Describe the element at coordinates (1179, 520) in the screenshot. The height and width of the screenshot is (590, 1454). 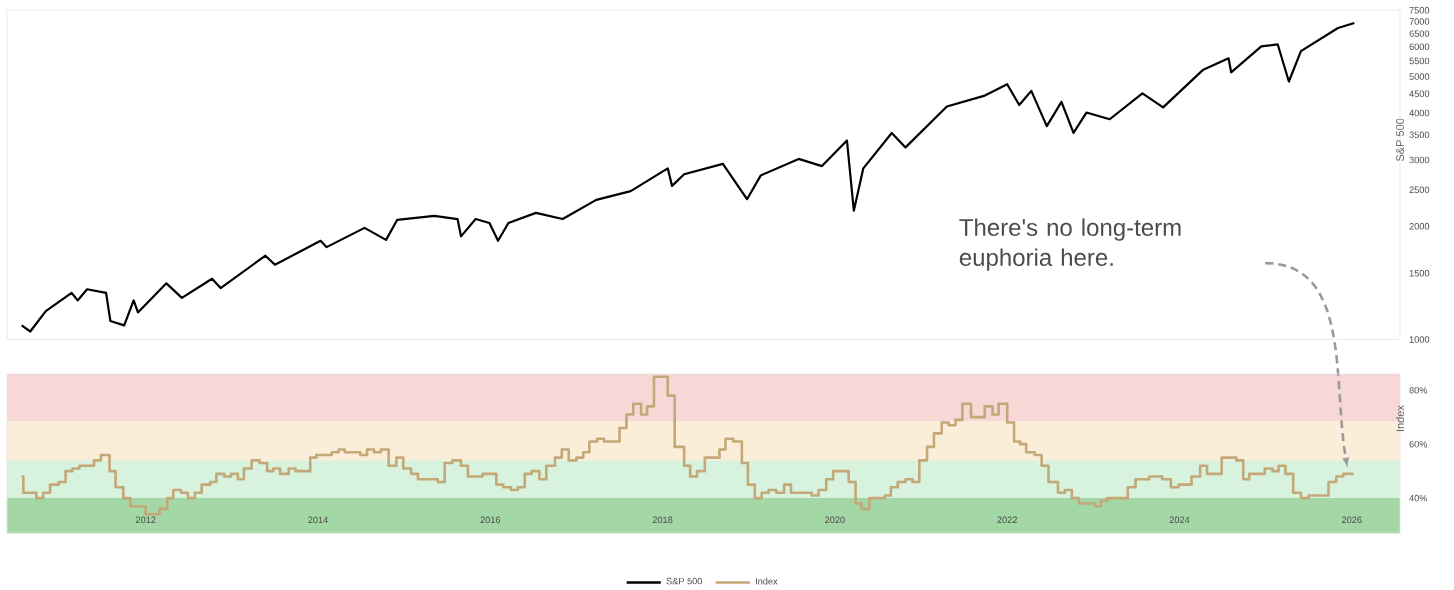
I see `x-tick-label: 2024` at that location.